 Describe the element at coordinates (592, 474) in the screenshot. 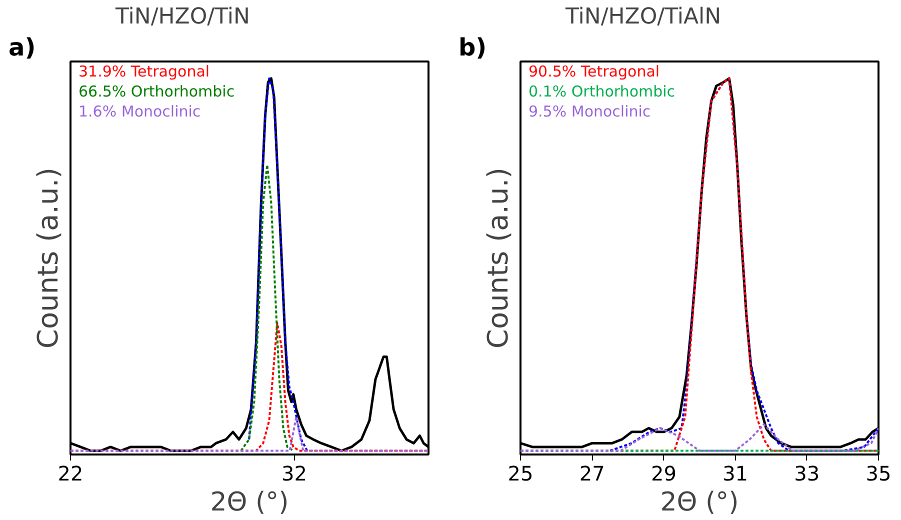

I see `x-tick-label: 27` at that location.